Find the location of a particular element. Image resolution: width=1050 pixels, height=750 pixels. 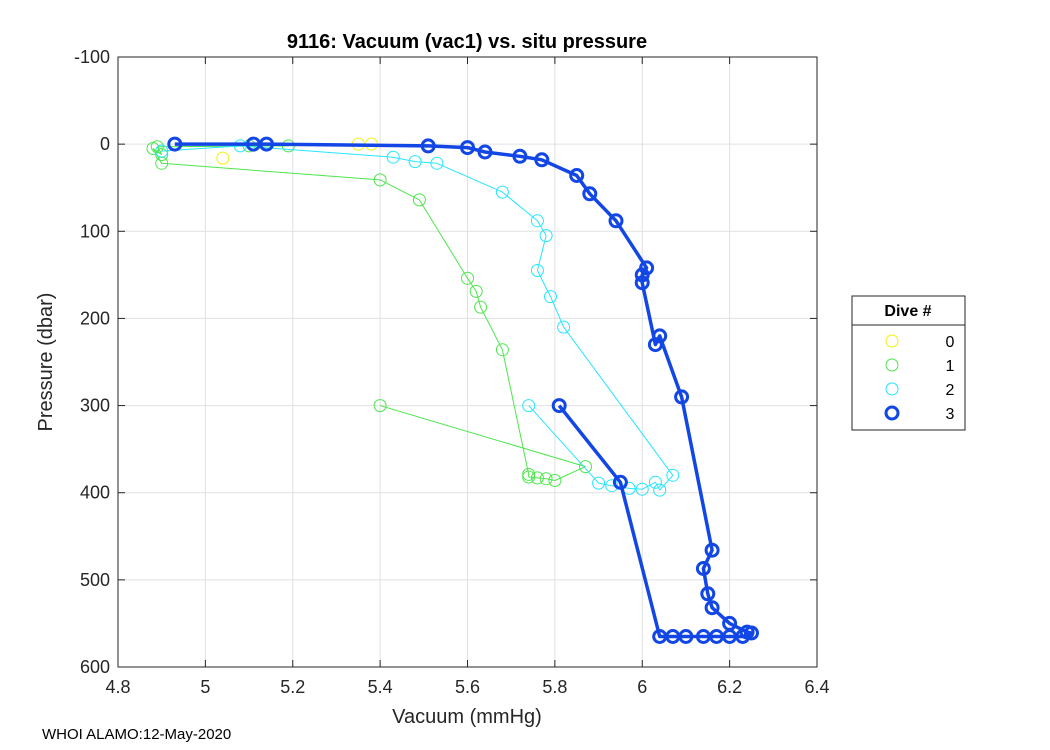

y-tick-label: -100 is located at coordinates (92, 57).